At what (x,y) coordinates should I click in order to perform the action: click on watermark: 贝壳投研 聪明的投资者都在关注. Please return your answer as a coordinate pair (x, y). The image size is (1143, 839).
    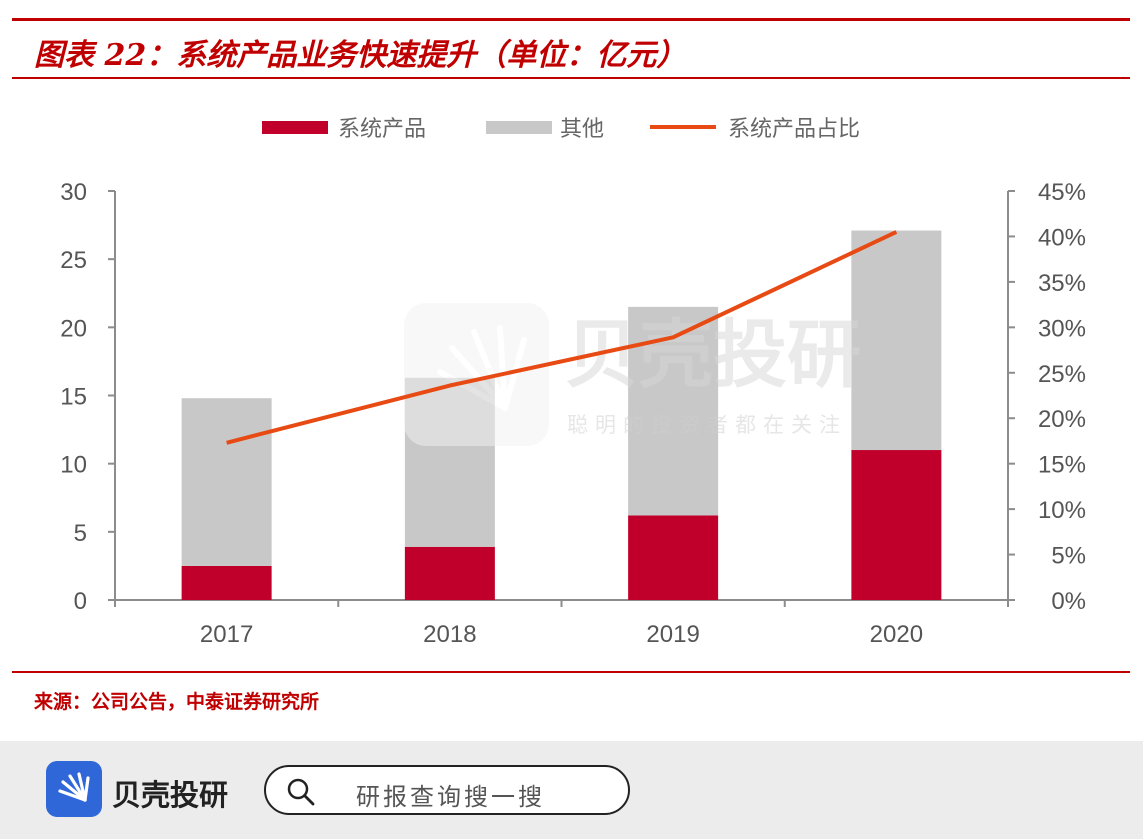
    Looking at the image, I should click on (632, 374).